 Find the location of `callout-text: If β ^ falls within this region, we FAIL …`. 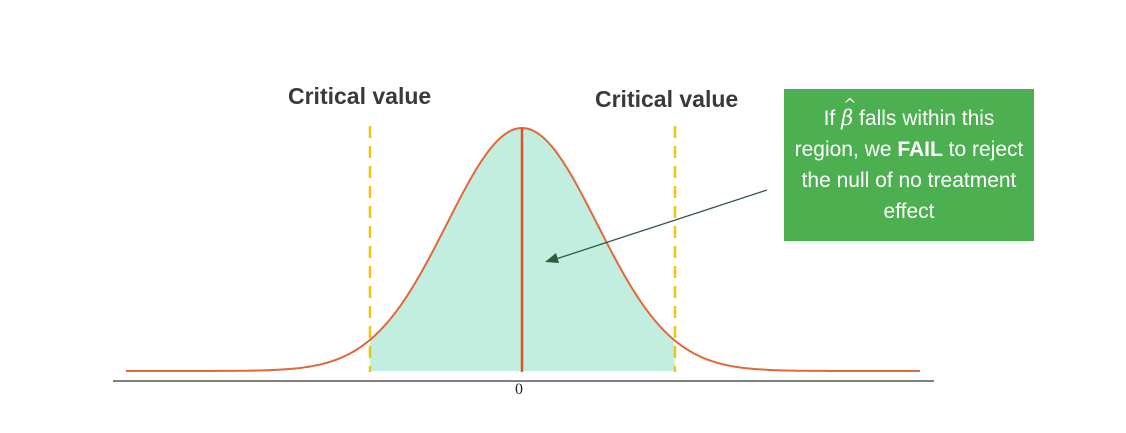

callout-text: If β ^ falls within this region, we FAIL … is located at coordinates (909, 165).